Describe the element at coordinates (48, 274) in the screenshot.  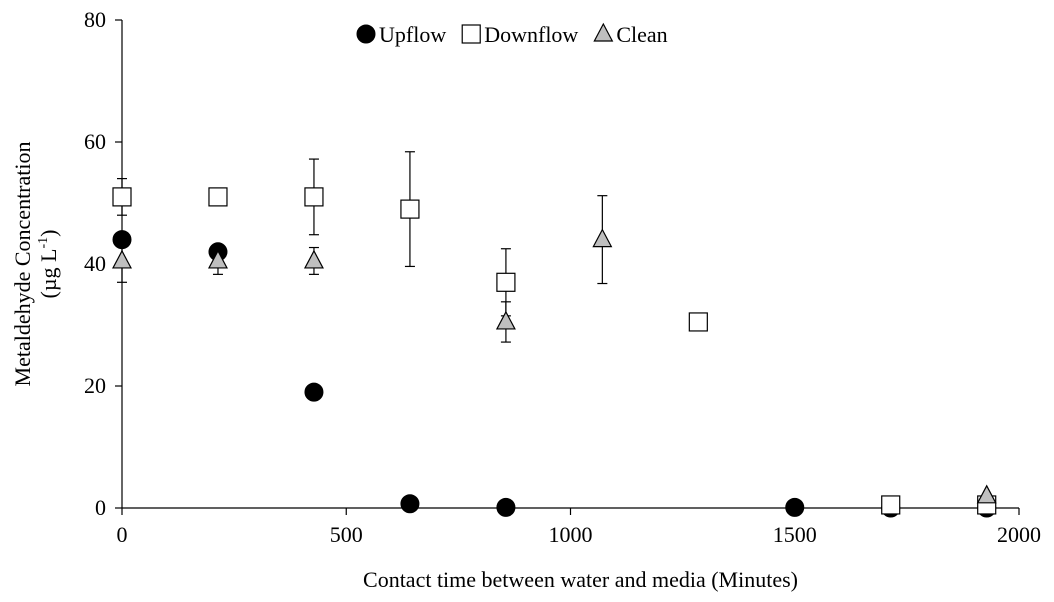
I see `y-axis-title-unit: (µg L` at that location.